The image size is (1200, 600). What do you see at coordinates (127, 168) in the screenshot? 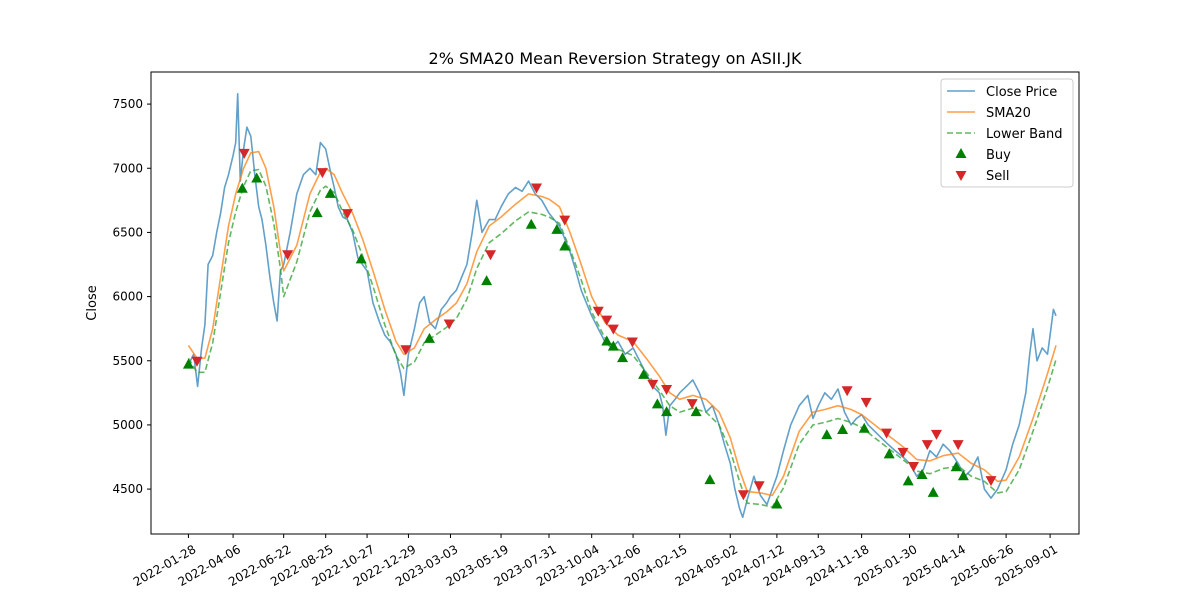
I see `y-tick-label: 7000` at bounding box center [127, 168].